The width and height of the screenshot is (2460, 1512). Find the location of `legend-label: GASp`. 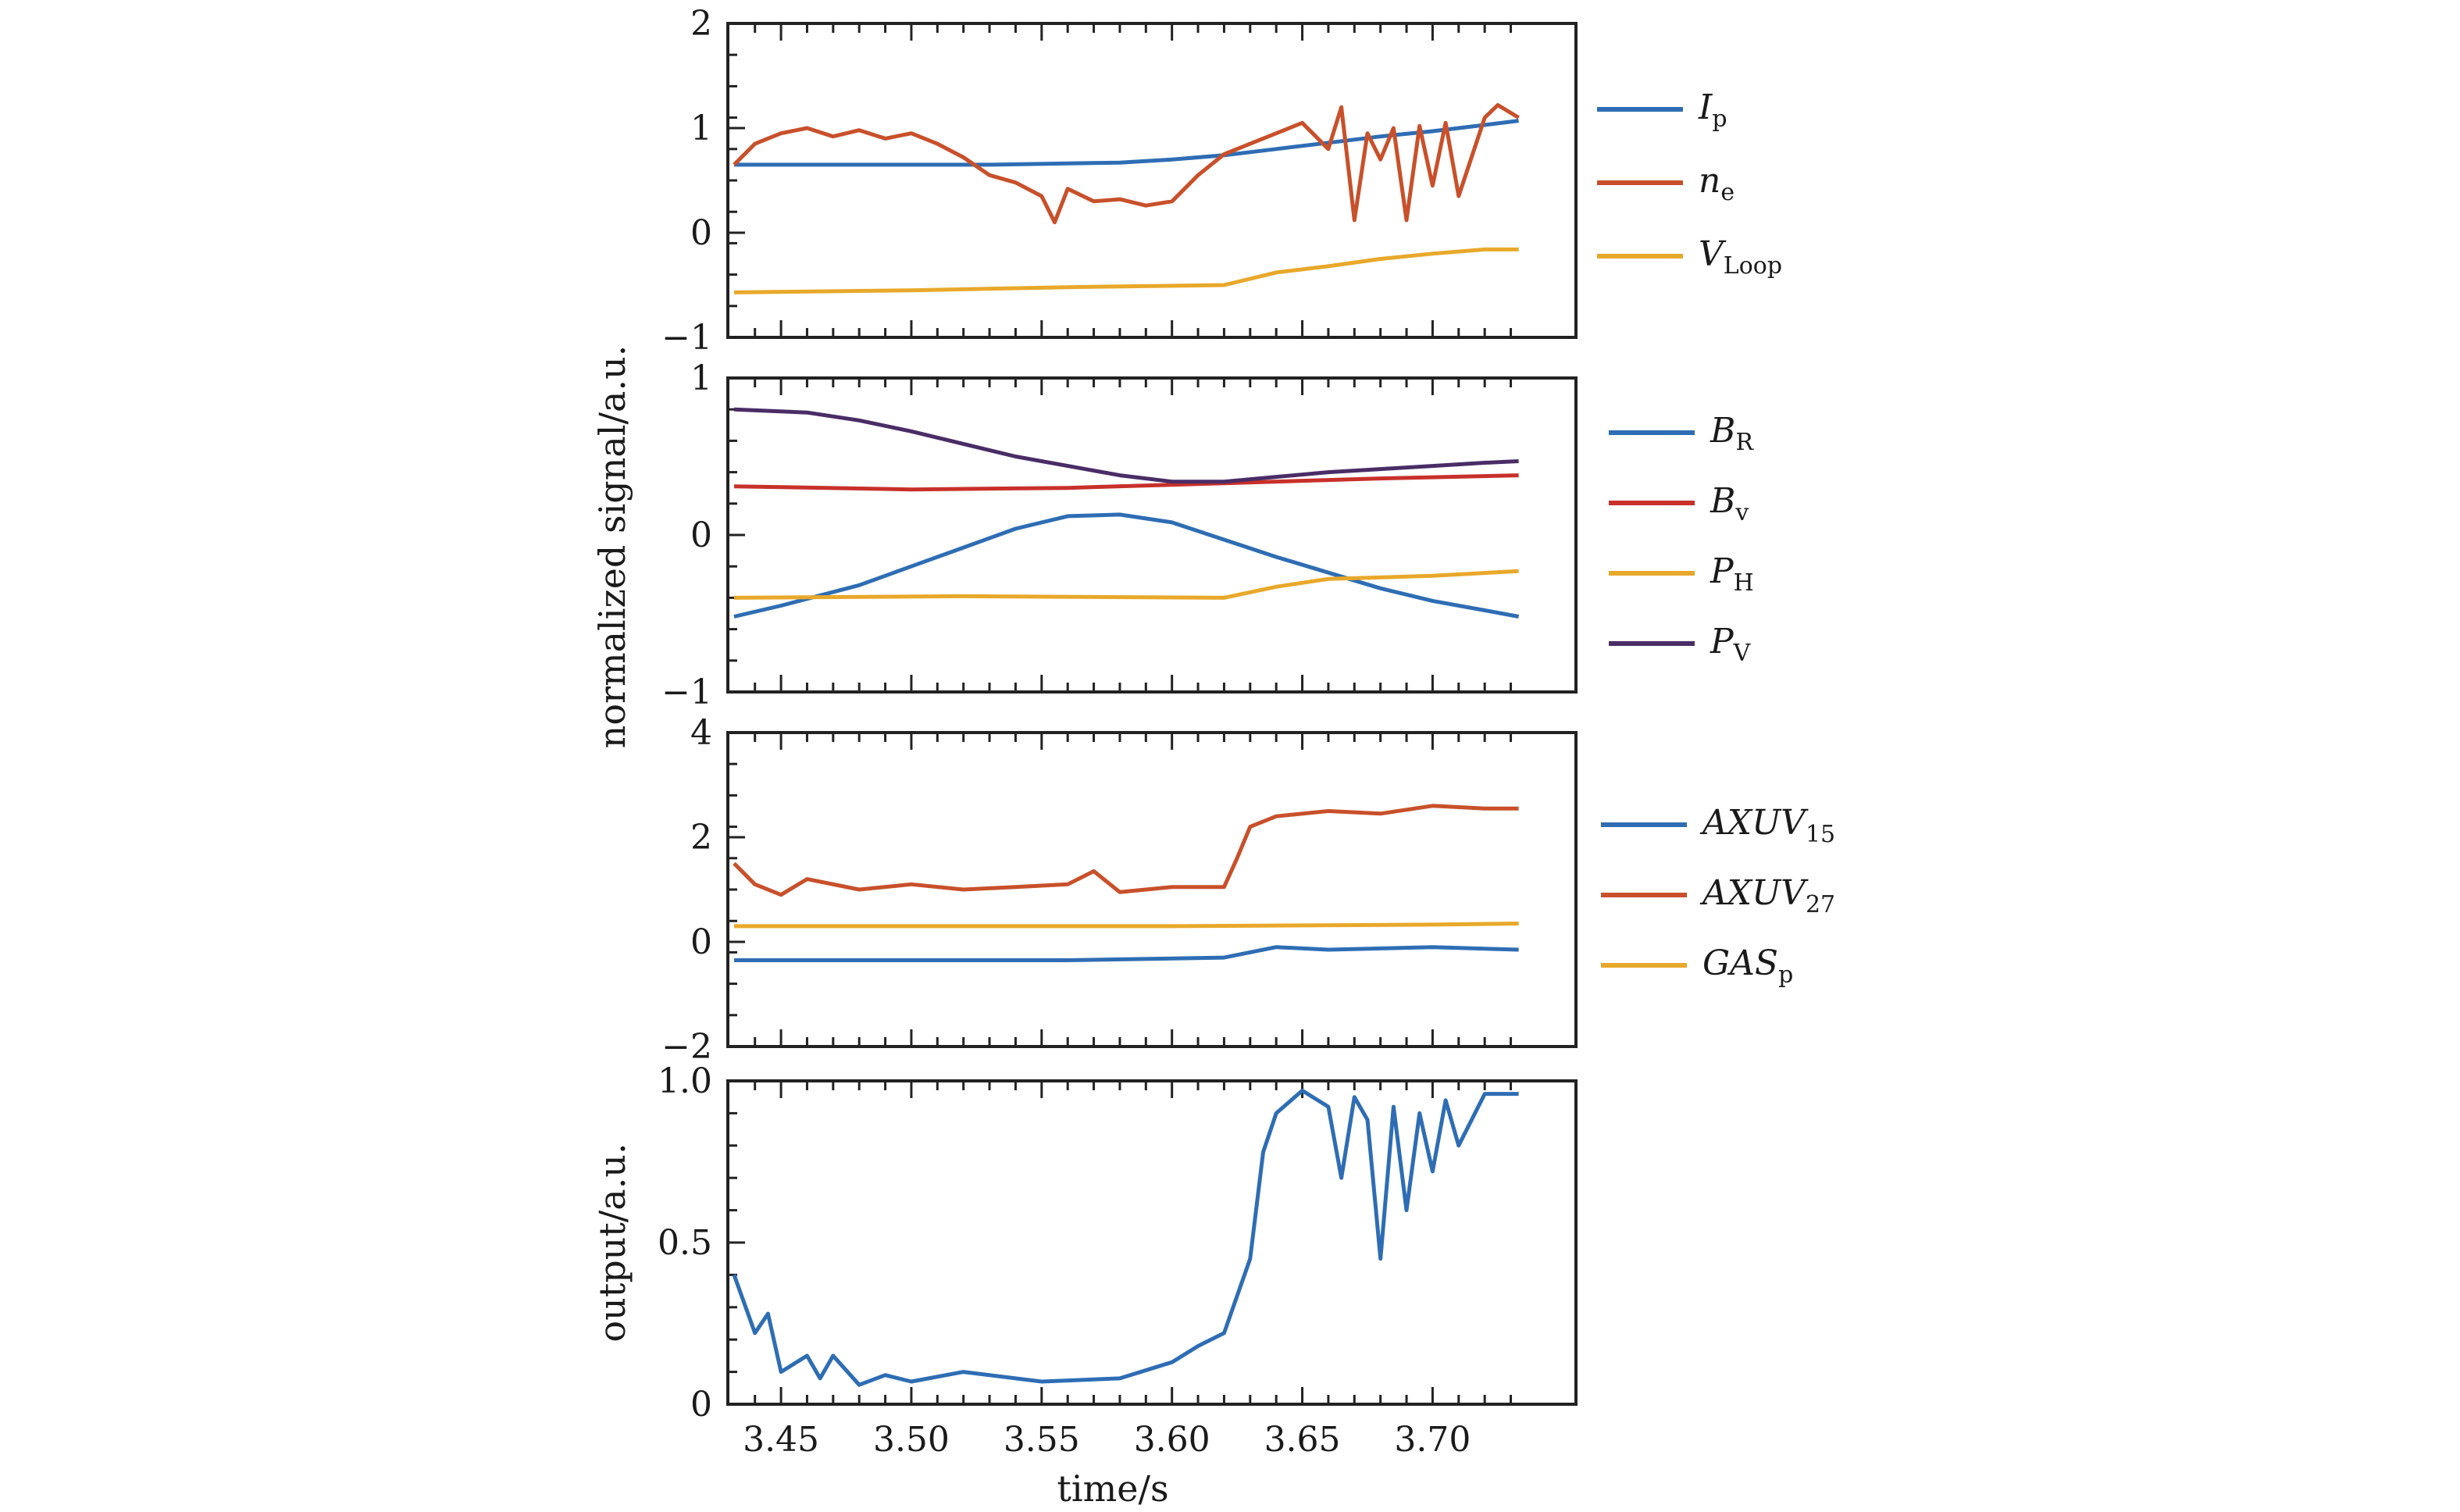

legend-label: GASp is located at coordinates (1747, 966).